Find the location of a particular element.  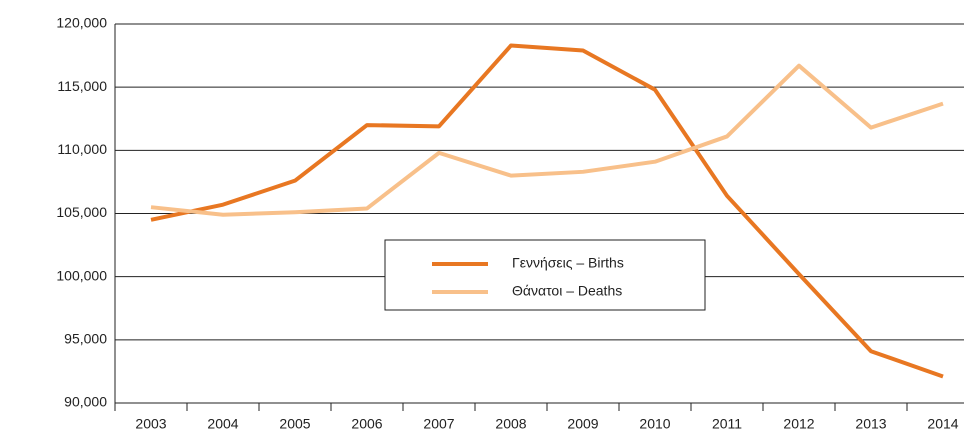

y-tick-label: 105,000 is located at coordinates (81, 212).